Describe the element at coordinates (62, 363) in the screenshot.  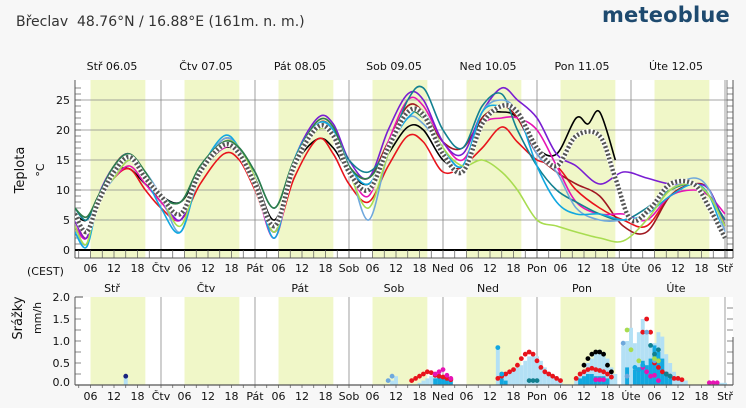
I see `prec-ytick: 0.5` at that location.